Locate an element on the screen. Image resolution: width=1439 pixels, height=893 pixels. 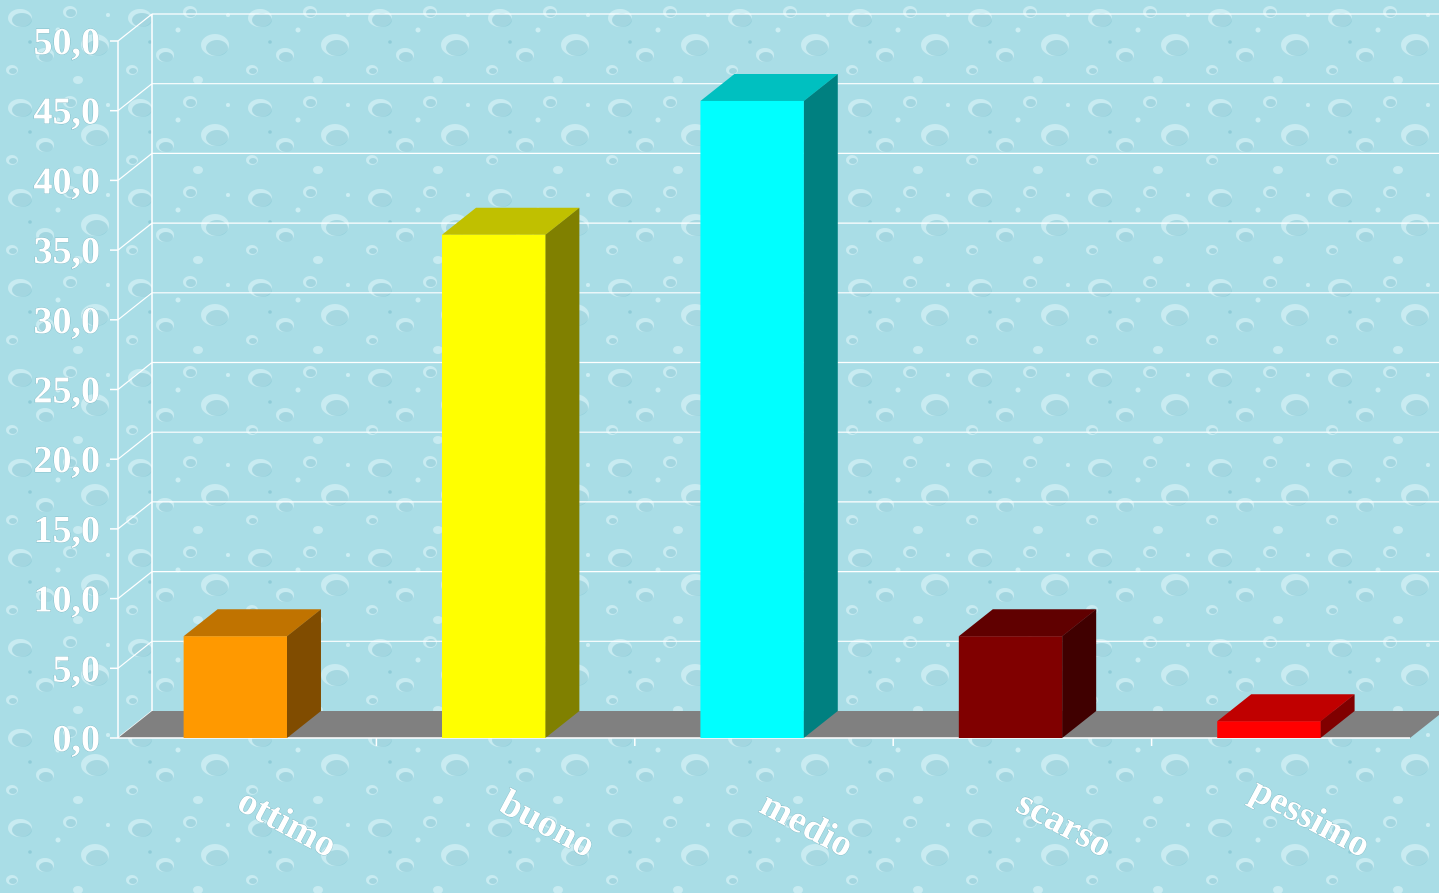
y-tick-label: 0,0 is located at coordinates (77, 739).